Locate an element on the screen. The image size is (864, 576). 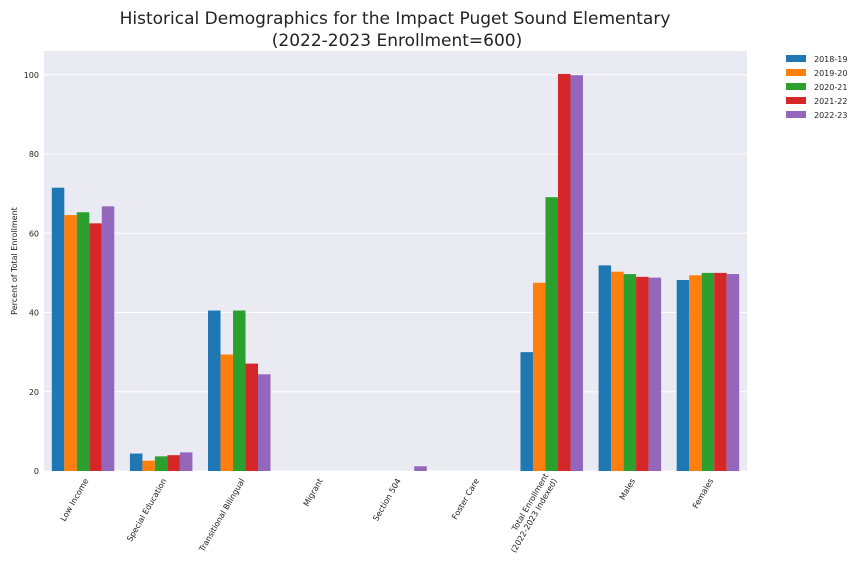
y-tick-label: 80 is located at coordinates (34, 154).